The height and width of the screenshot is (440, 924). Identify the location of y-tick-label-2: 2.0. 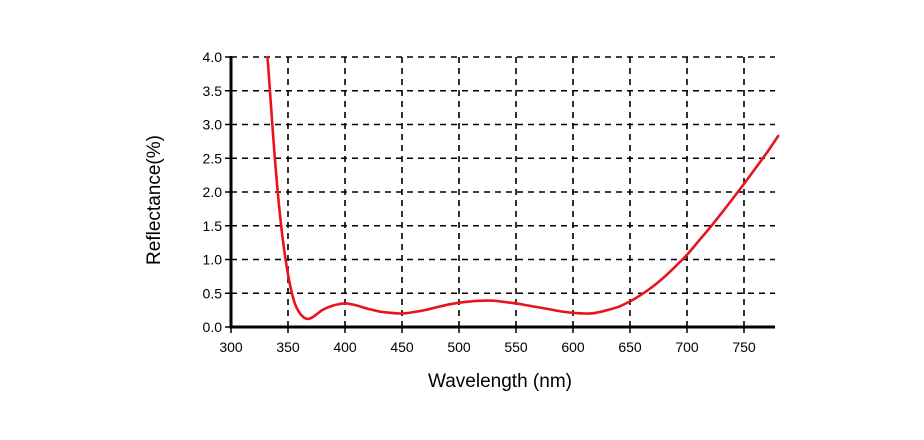
(213, 192).